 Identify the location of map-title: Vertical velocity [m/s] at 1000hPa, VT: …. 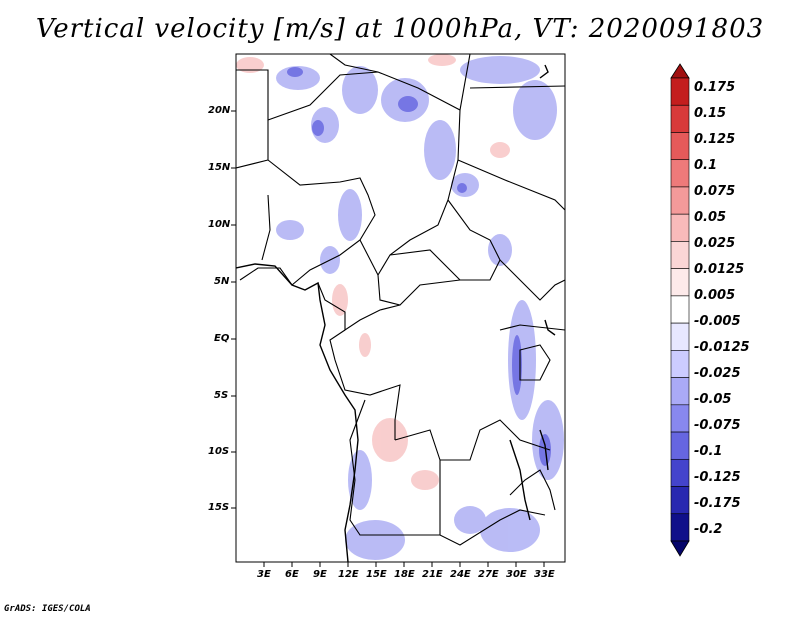
(400, 29).